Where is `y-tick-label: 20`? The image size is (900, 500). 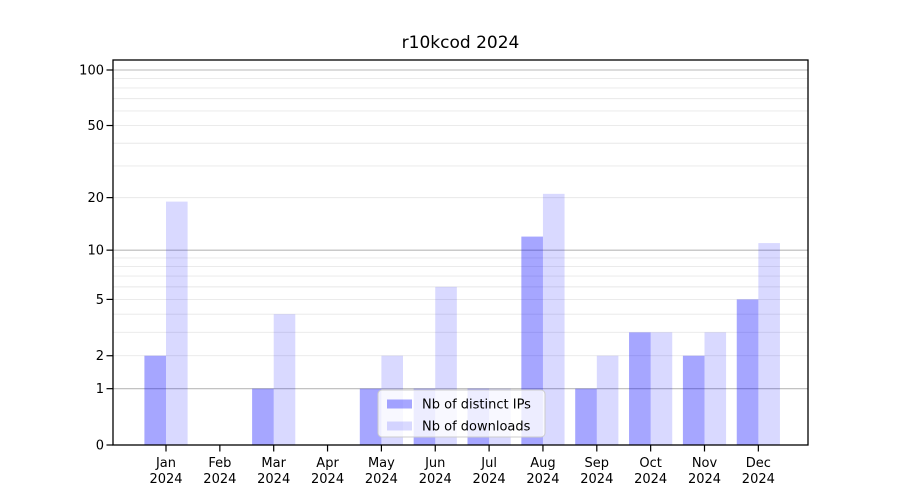
y-tick-label: 20 is located at coordinates (95, 198).